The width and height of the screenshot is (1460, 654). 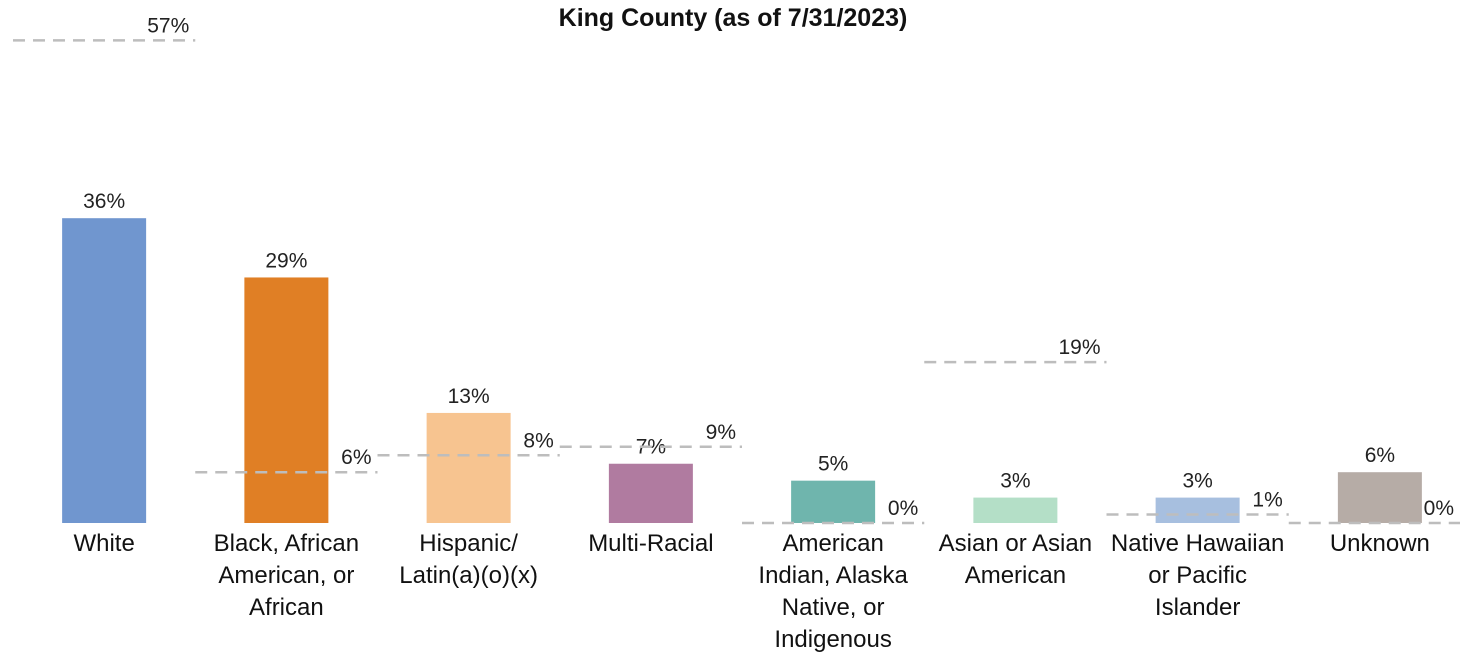 What do you see at coordinates (104, 543) in the screenshot?
I see `x-tick-label: White` at bounding box center [104, 543].